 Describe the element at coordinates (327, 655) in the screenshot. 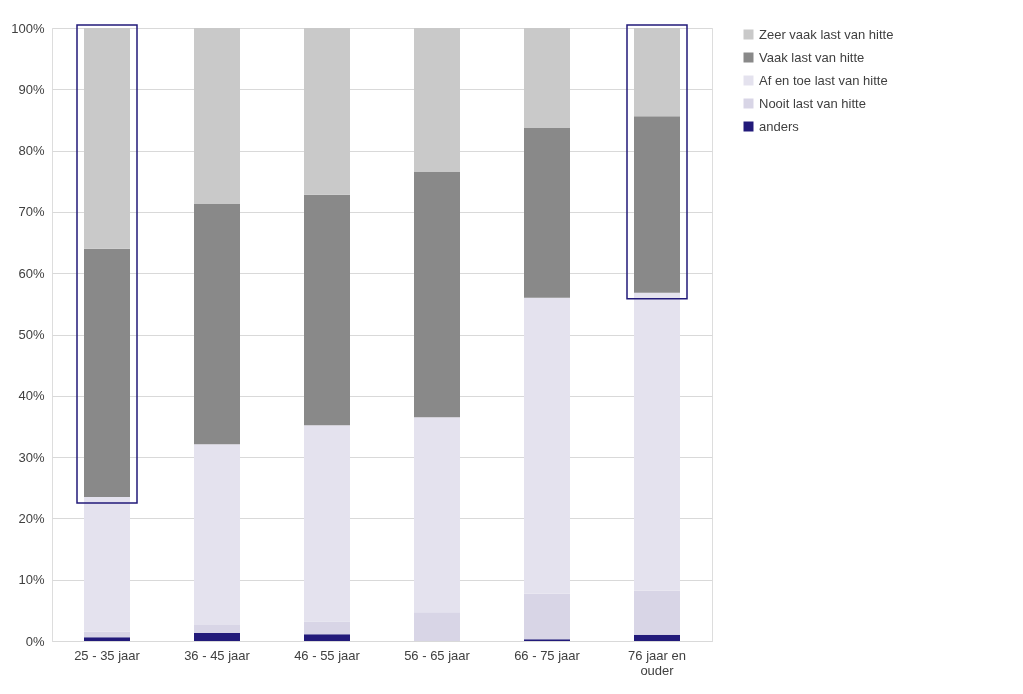

I see `x-tick-label: 46 - 55 jaar` at that location.